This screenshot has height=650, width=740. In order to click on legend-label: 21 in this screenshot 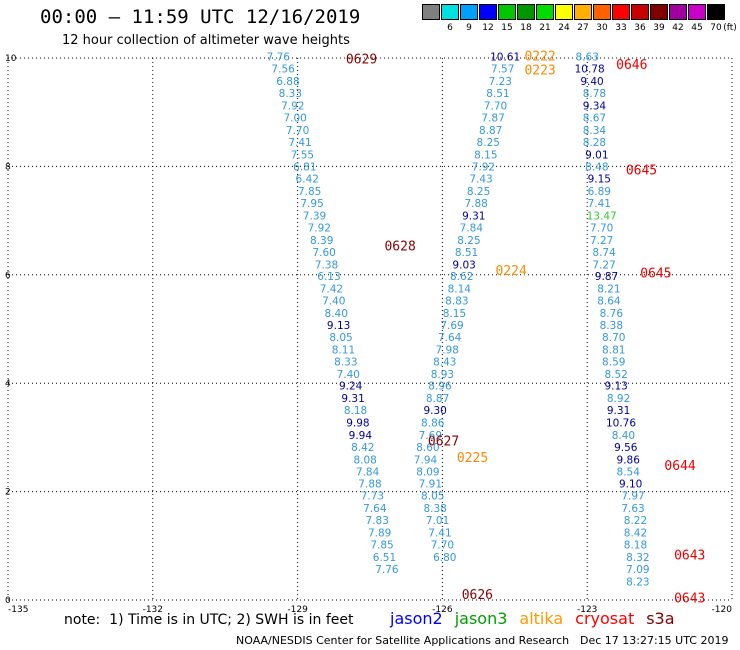, I will do `click(545, 28)`.